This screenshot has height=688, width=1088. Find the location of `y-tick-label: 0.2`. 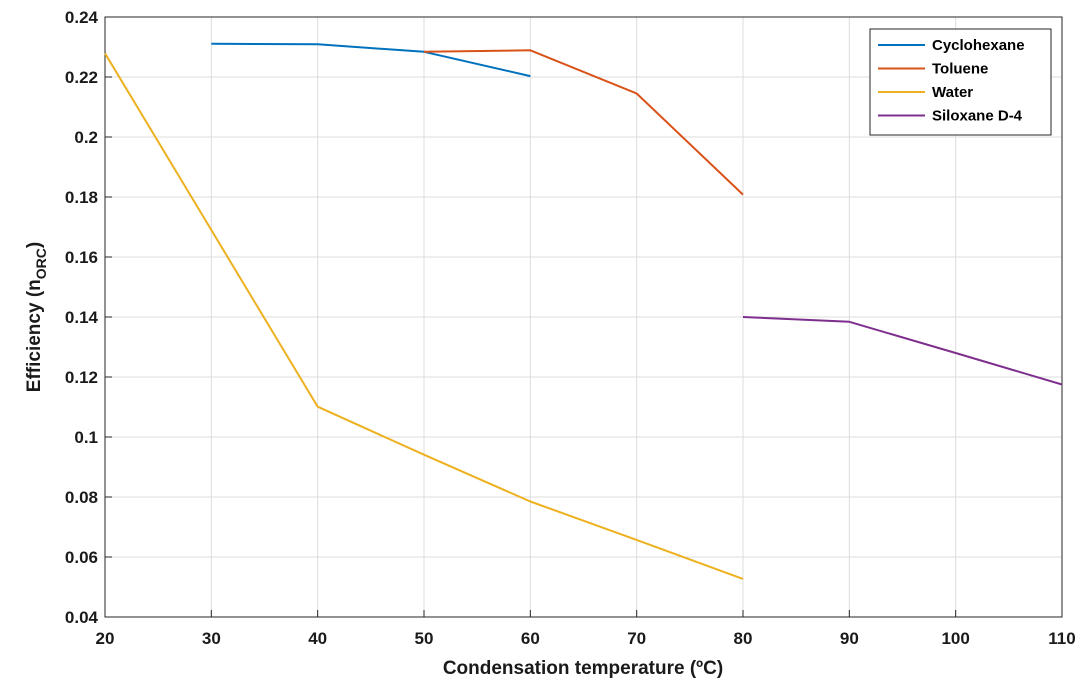

y-tick-label: 0.2 is located at coordinates (86, 137).